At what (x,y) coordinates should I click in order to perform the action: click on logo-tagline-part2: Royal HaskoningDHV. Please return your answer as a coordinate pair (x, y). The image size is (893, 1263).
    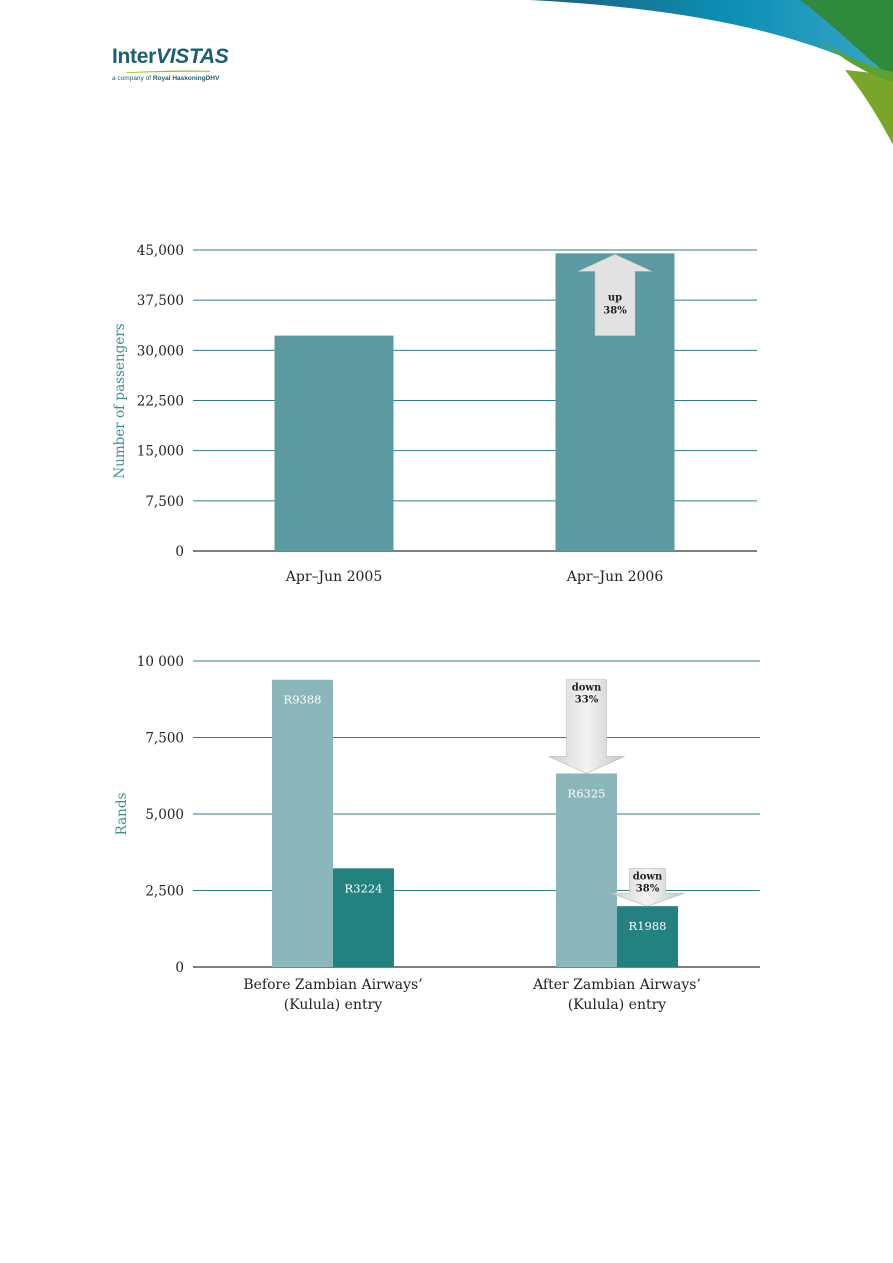
    Looking at the image, I should click on (186, 78).